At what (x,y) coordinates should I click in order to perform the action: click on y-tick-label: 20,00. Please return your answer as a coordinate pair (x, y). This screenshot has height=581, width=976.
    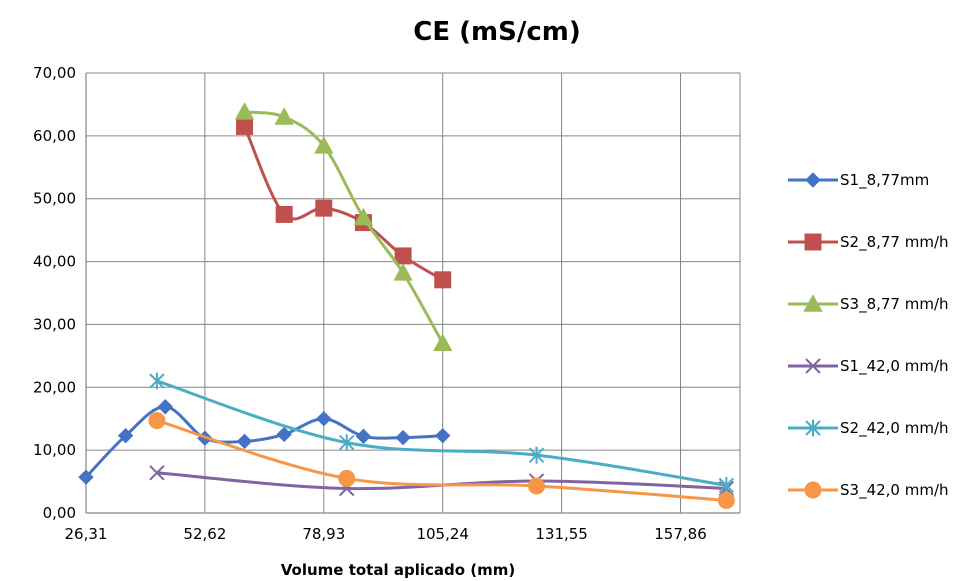
    Looking at the image, I should click on (54, 387).